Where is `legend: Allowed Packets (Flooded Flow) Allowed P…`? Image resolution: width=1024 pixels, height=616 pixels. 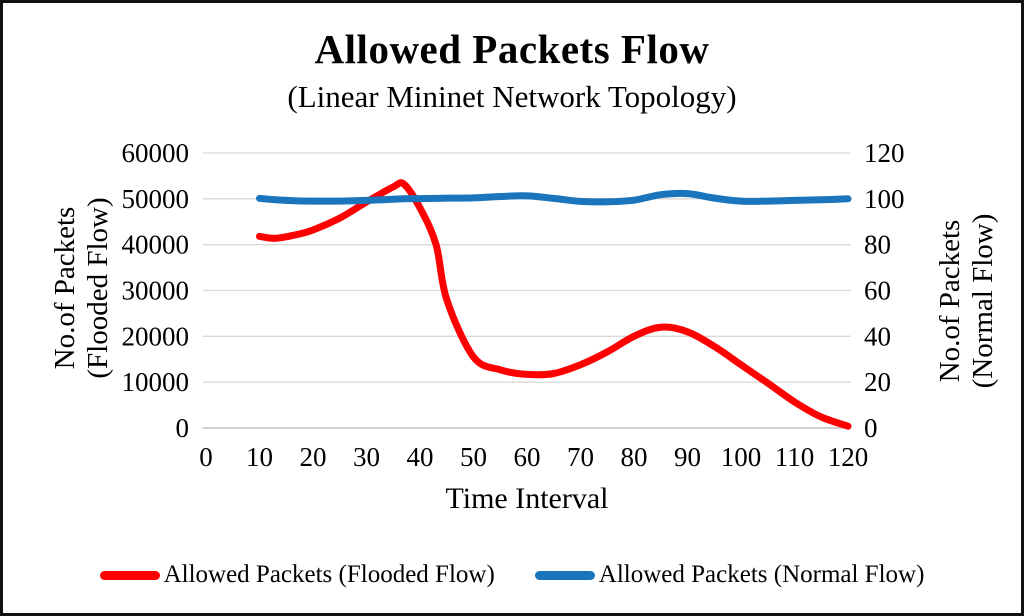
legend: Allowed Packets (Flooded Flow) Allowed P… is located at coordinates (512, 575).